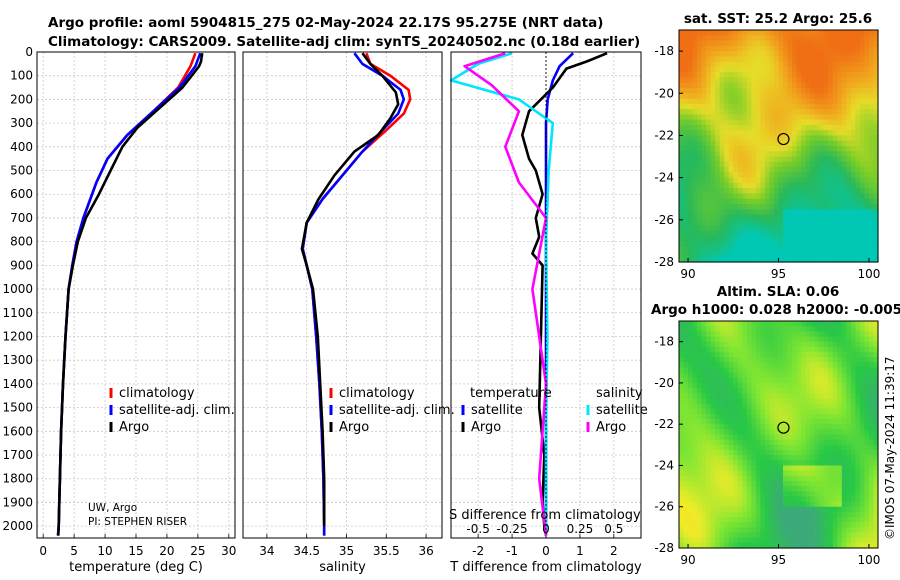  I want to click on temperature-ytick-label: 1800, so click(17, 479).